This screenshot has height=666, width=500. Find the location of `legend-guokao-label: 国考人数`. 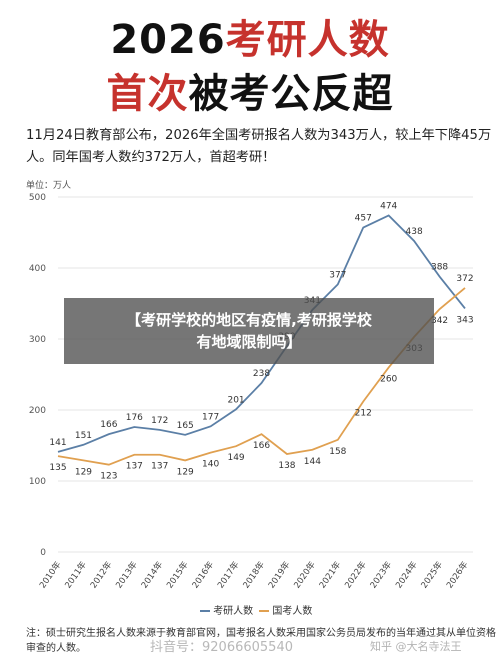

legend-guokao-label: 国考人数 is located at coordinates (292, 611).